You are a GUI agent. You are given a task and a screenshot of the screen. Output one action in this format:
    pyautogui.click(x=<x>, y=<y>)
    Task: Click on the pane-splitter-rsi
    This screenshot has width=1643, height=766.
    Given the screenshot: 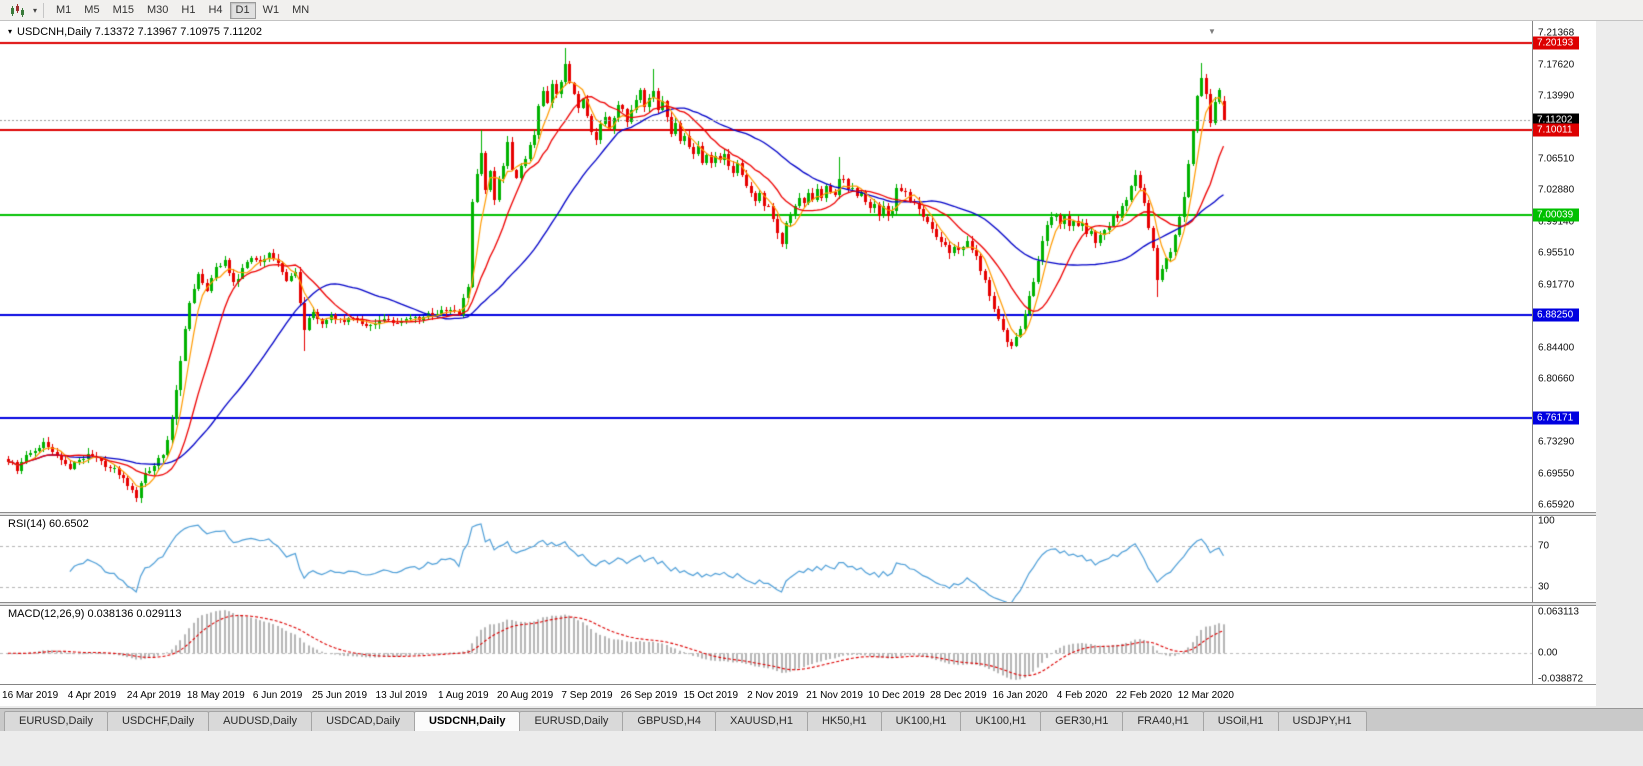 What is the action you would take?
    pyautogui.click(x=798, y=514)
    